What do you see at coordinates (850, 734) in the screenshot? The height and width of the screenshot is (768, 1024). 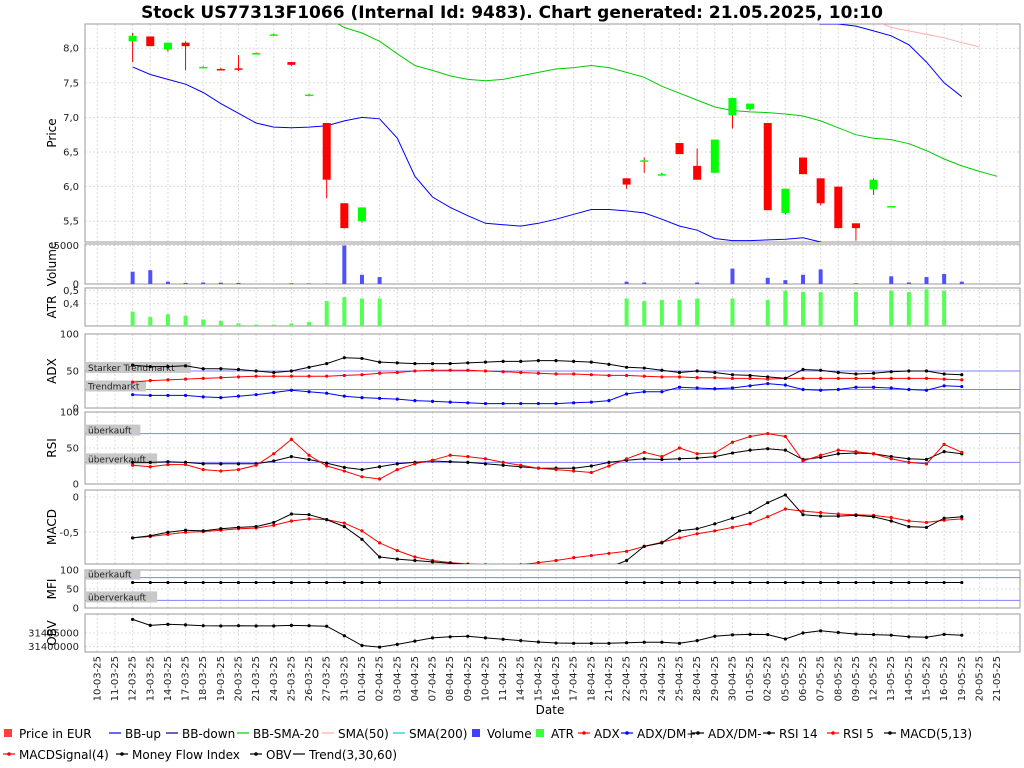 I see `legend-item: RSI 5` at bounding box center [850, 734].